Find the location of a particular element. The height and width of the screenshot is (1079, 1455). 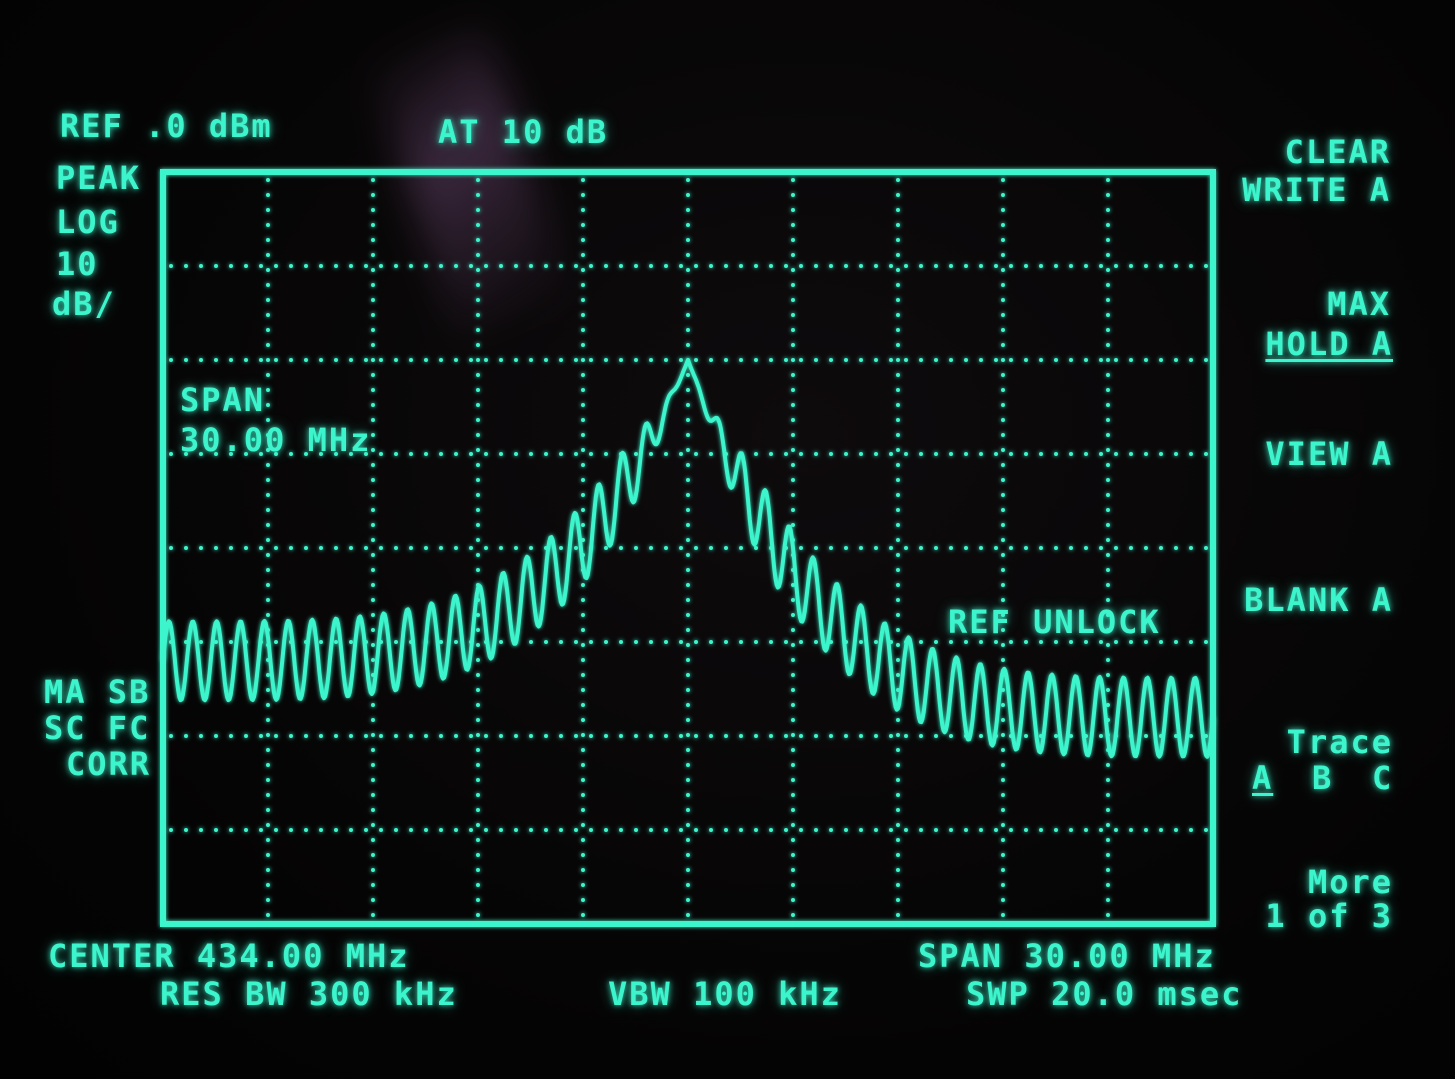

trace-option-b: B is located at coordinates (1323, 778).